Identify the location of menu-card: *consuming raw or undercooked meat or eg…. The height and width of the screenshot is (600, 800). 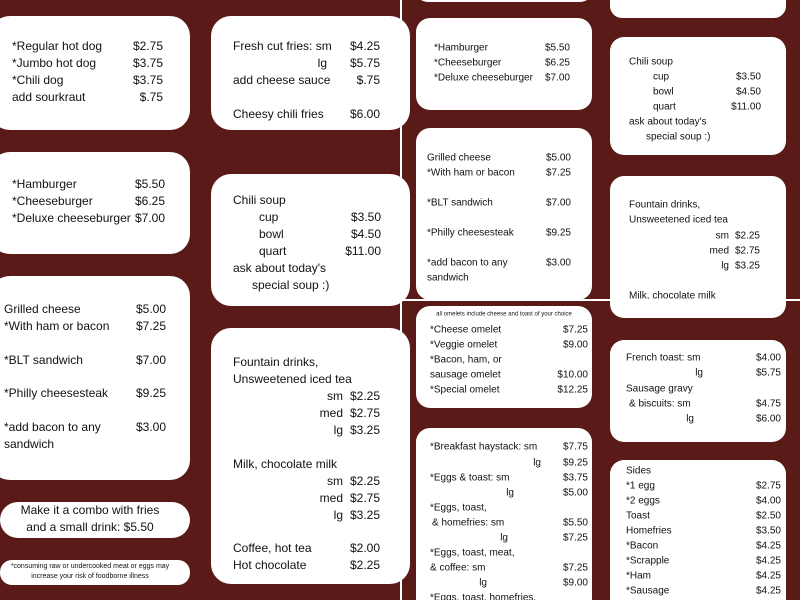
(95, 572).